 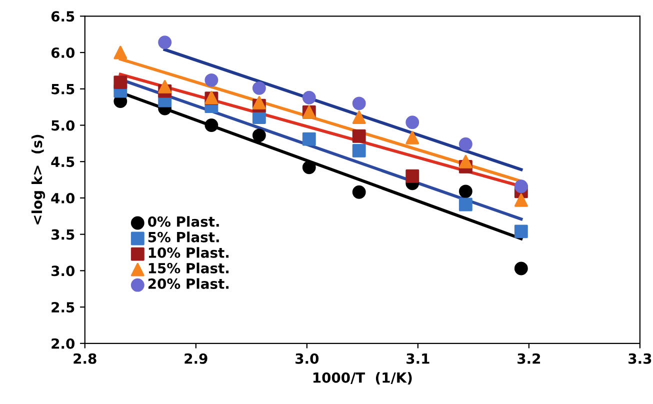 I want to click on x-tick-label: 2.8, so click(x=85, y=358).